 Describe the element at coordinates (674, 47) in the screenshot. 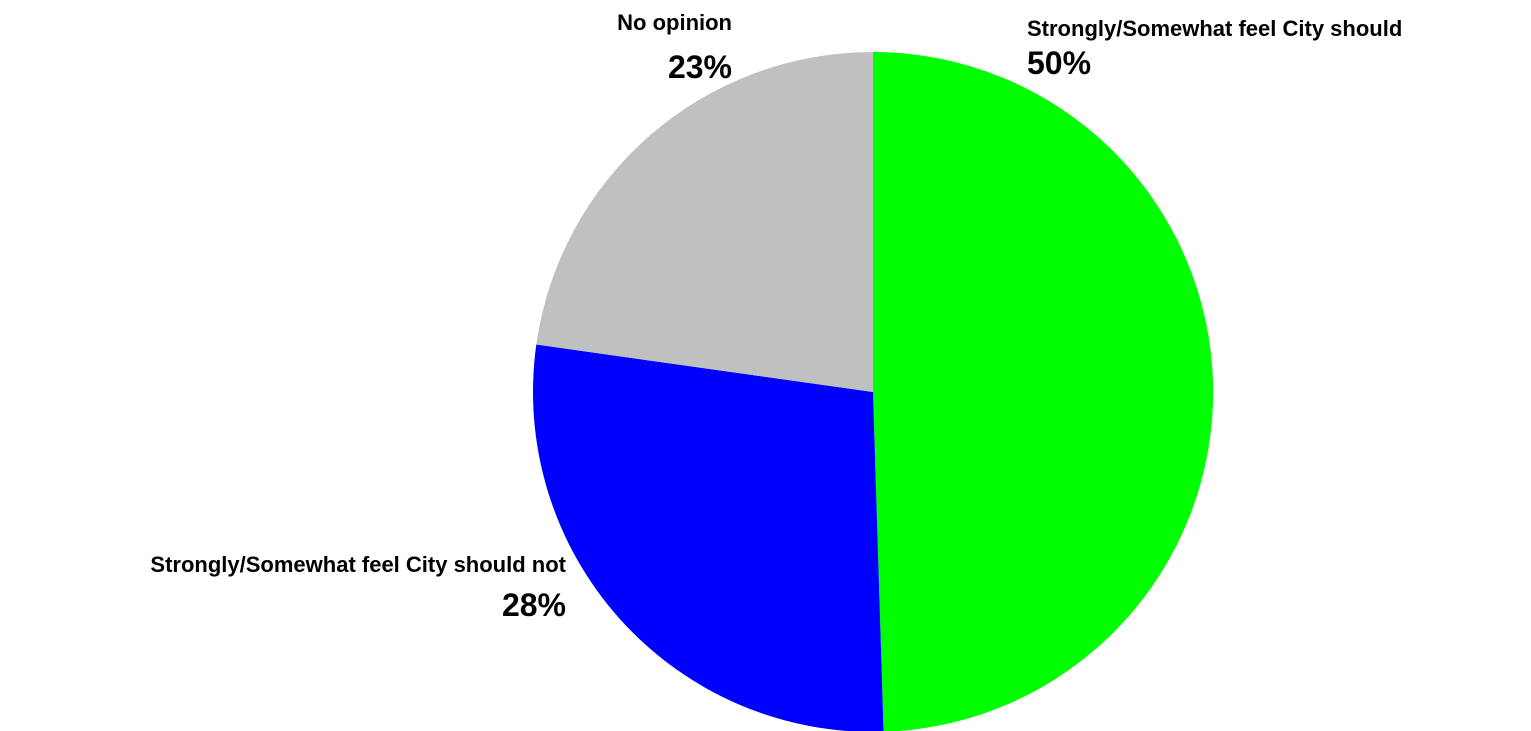

I see `slice-label-no-opinion: No opinion 23%` at that location.